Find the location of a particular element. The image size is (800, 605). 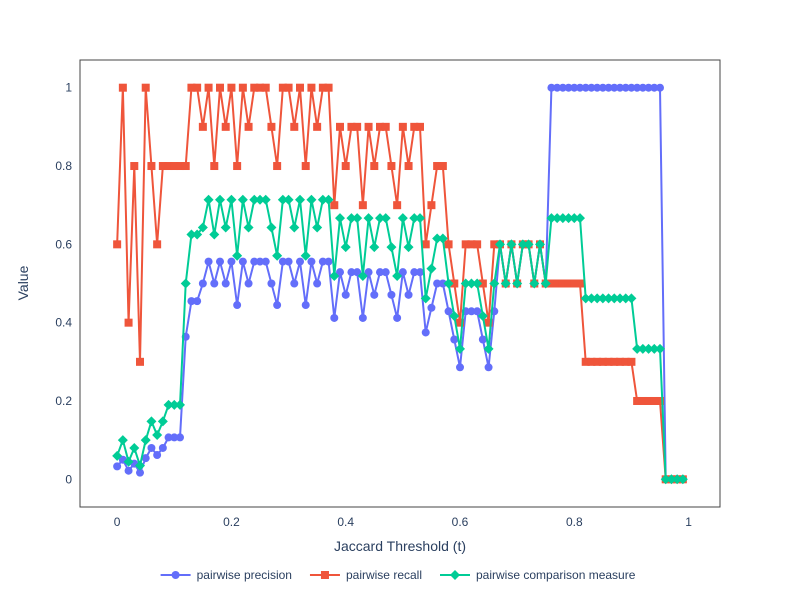

x-tick-label: 0 is located at coordinates (117, 522).